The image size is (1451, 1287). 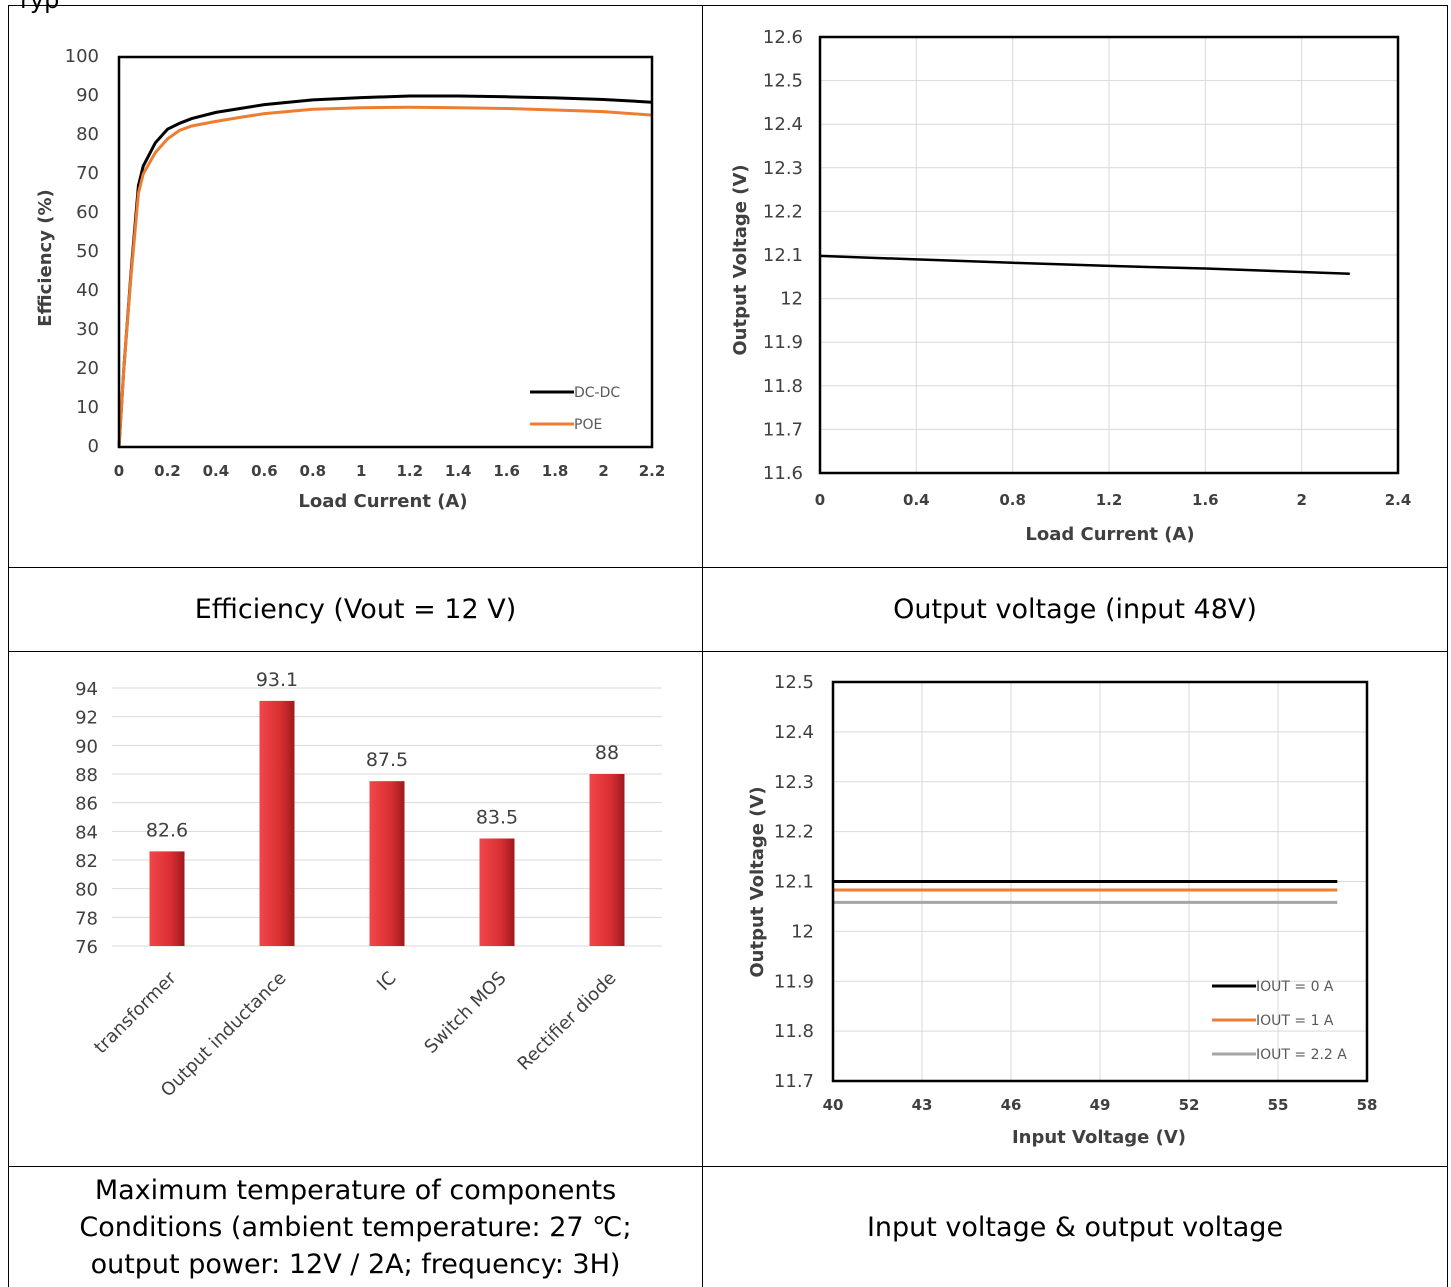 What do you see at coordinates (567, 1021) in the screenshot?
I see `category-label: Rectifier diode` at bounding box center [567, 1021].